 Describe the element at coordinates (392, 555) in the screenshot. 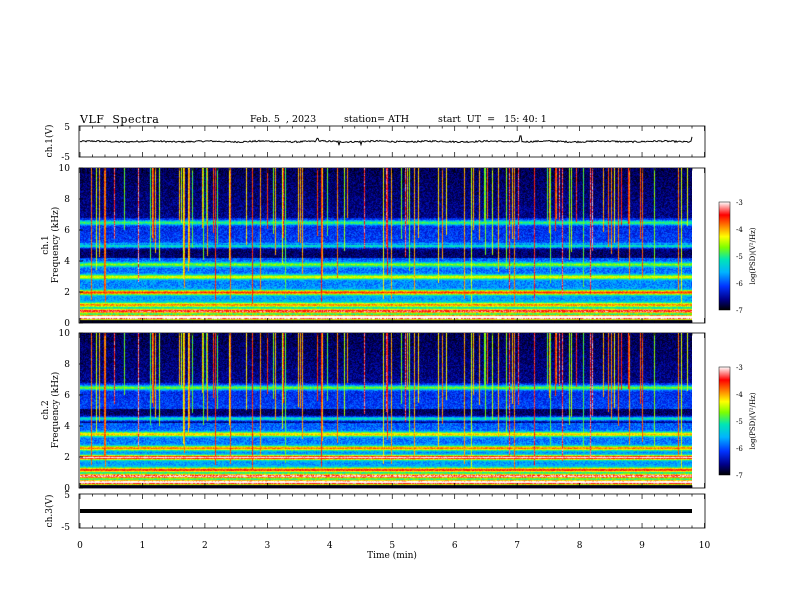

I see `time-axis-label: Time (min)` at that location.